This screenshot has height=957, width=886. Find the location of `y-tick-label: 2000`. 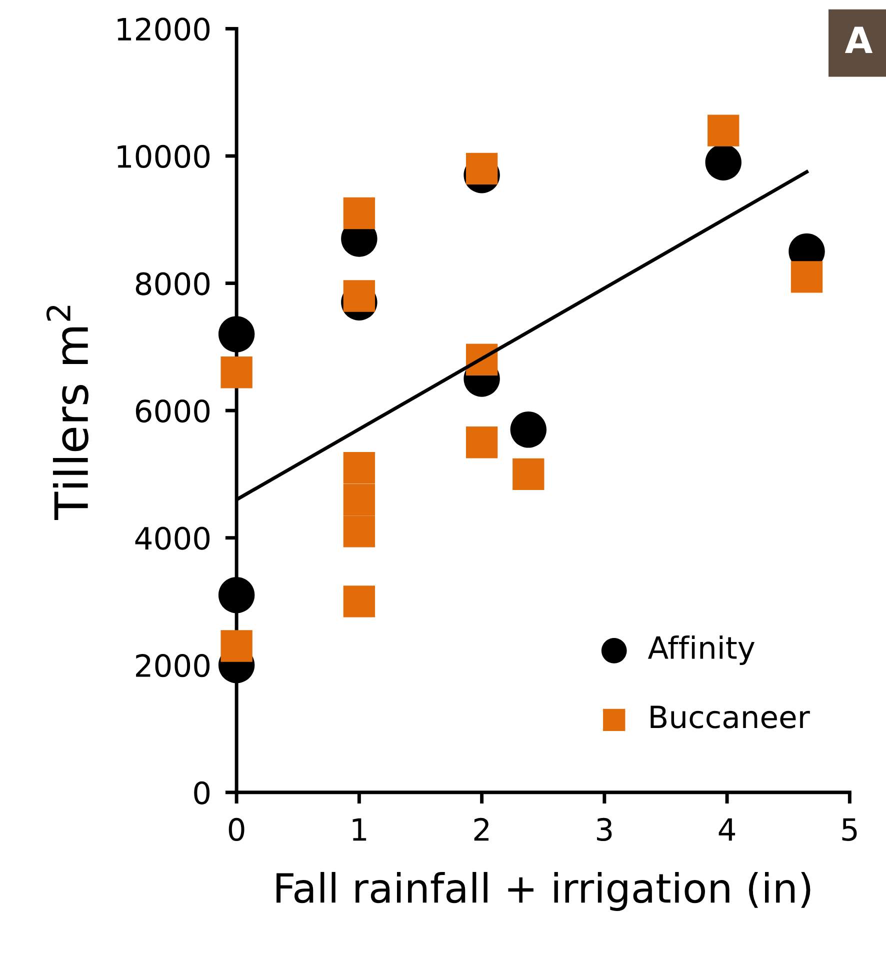

y-tick-label: 2000 is located at coordinates (173, 666).